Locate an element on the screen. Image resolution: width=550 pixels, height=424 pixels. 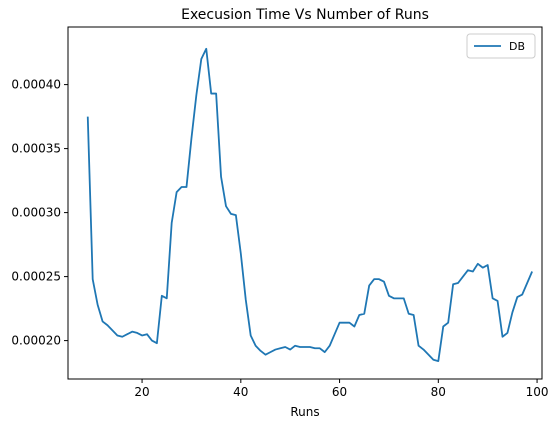
legend: DB is located at coordinates (501, 46).